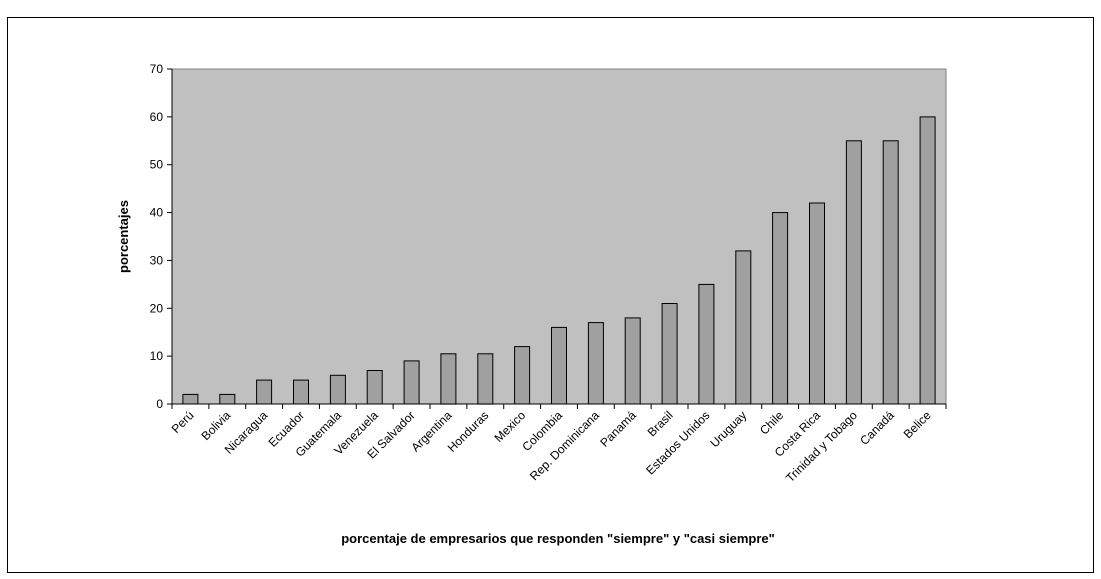 This screenshot has width=1101, height=579. What do you see at coordinates (595, 363) in the screenshot?
I see `bar-rep-dominicana` at bounding box center [595, 363].